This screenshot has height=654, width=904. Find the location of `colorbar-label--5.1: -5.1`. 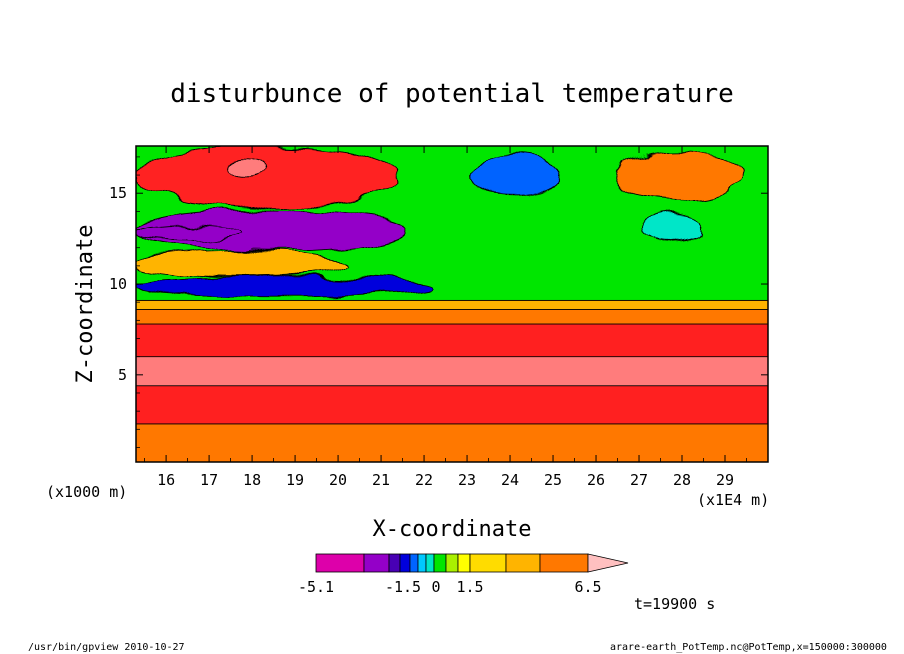

colorbar-label--5.1: -5.1 is located at coordinates (316, 587).